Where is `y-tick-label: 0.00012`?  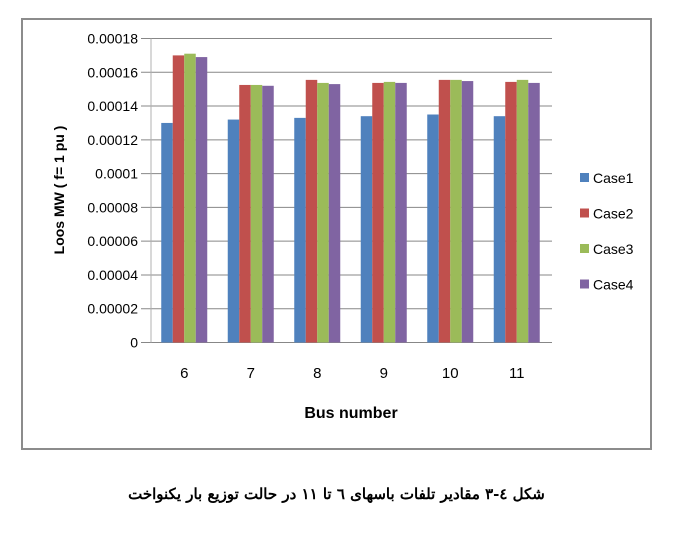 y-tick-label: 0.00012 is located at coordinates (112, 140).